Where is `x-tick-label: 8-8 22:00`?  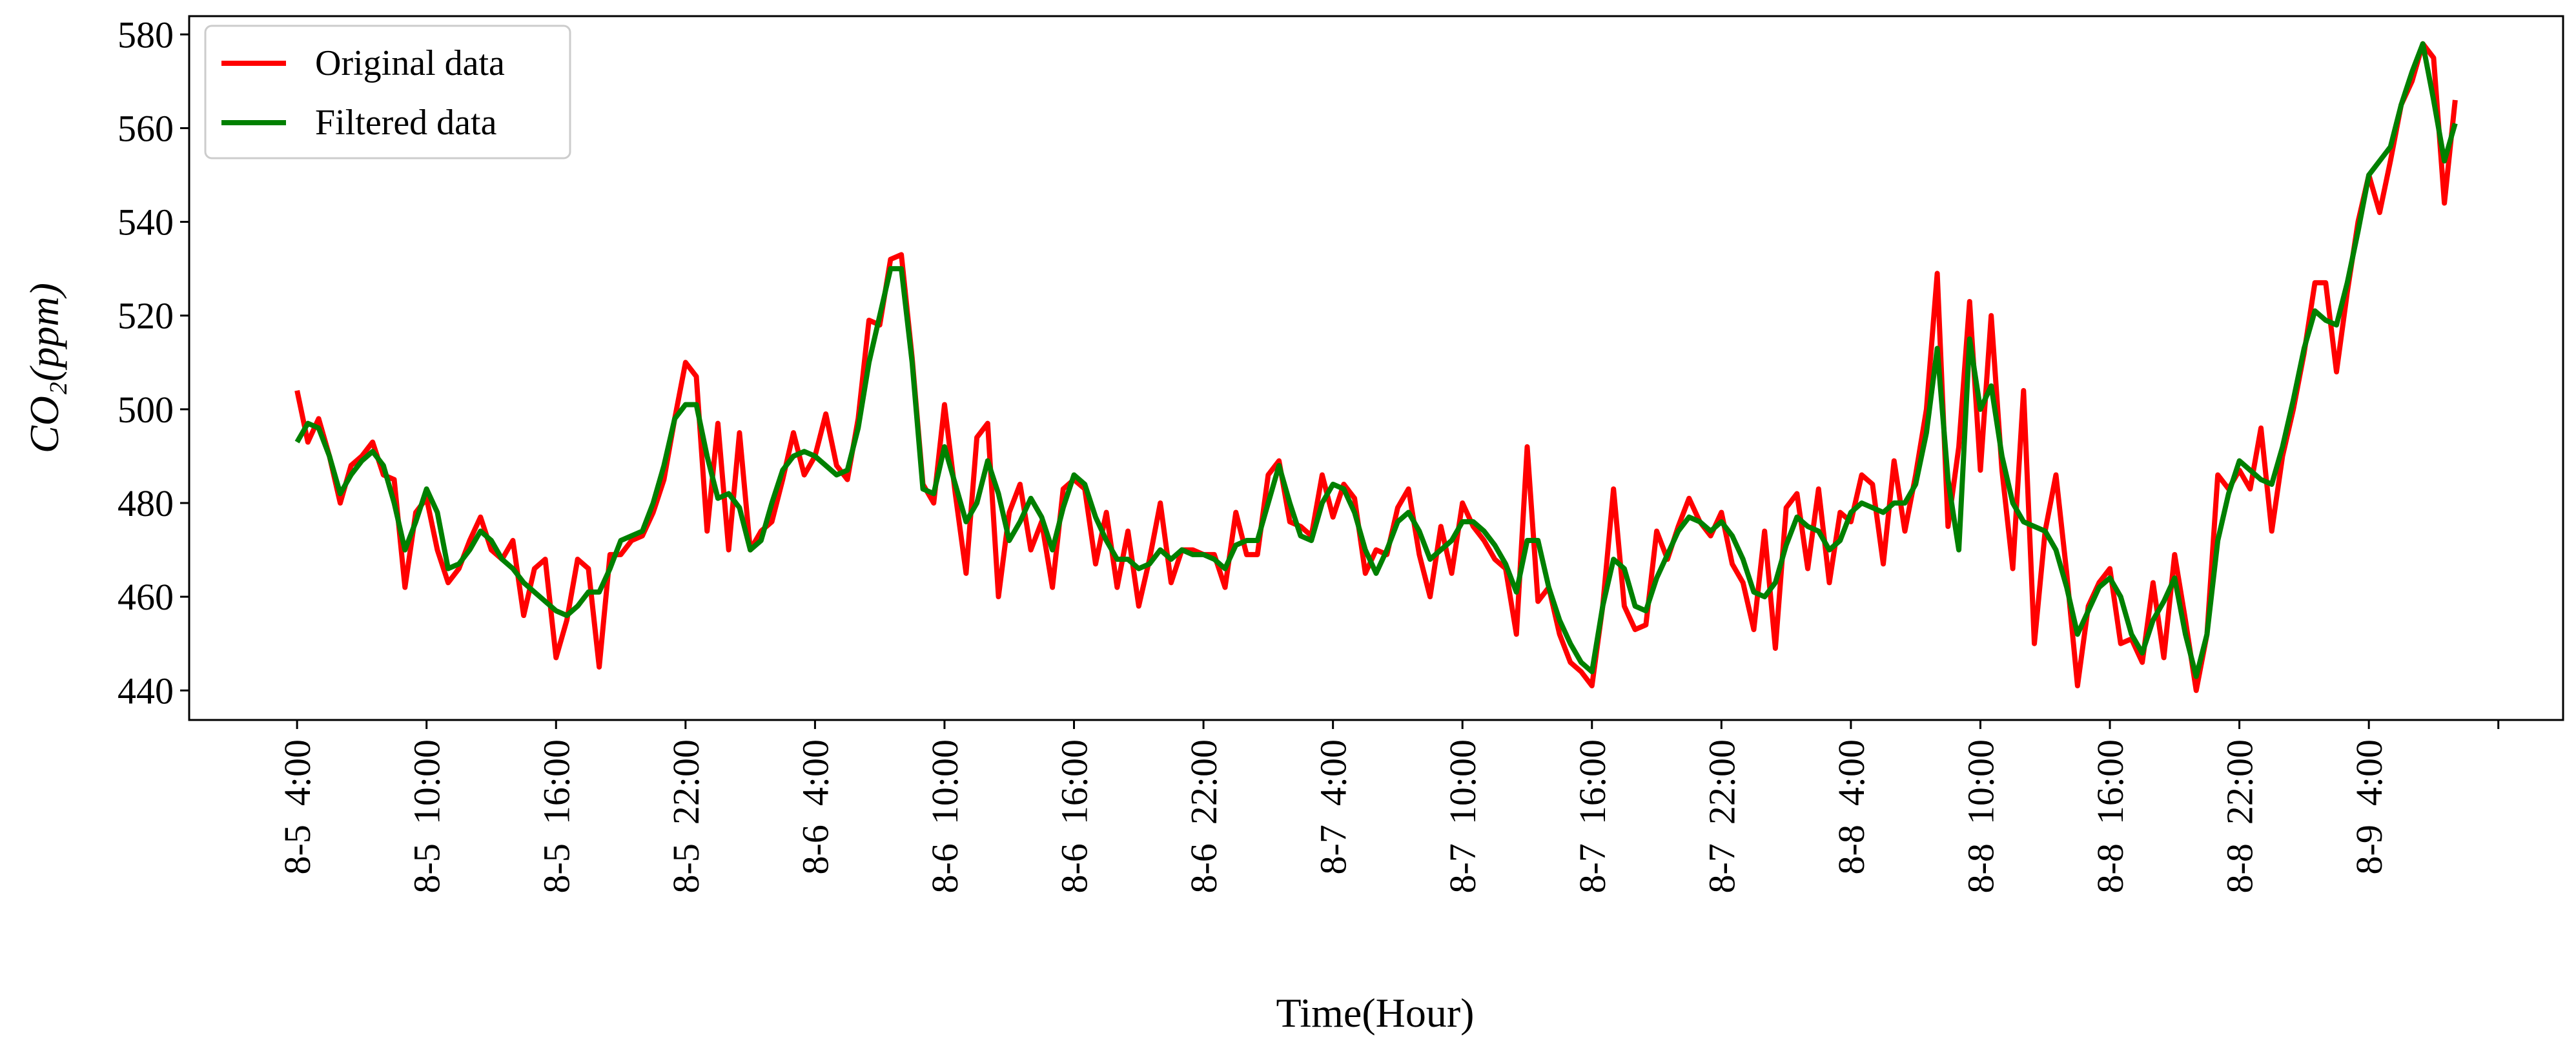
x-tick-label: 8-8 22:00 is located at coordinates (2240, 816).